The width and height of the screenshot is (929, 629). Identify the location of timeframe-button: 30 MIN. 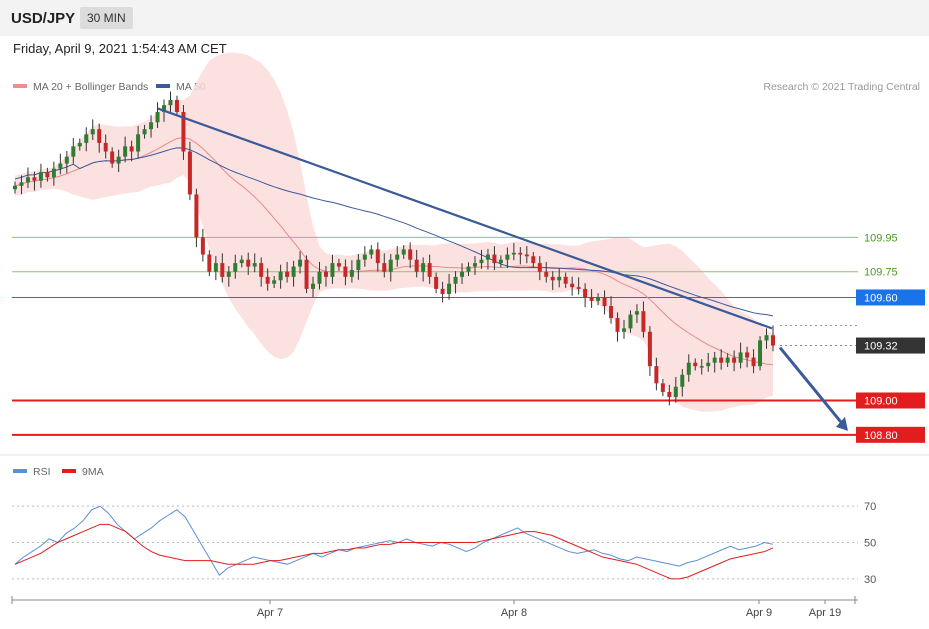
(106, 18).